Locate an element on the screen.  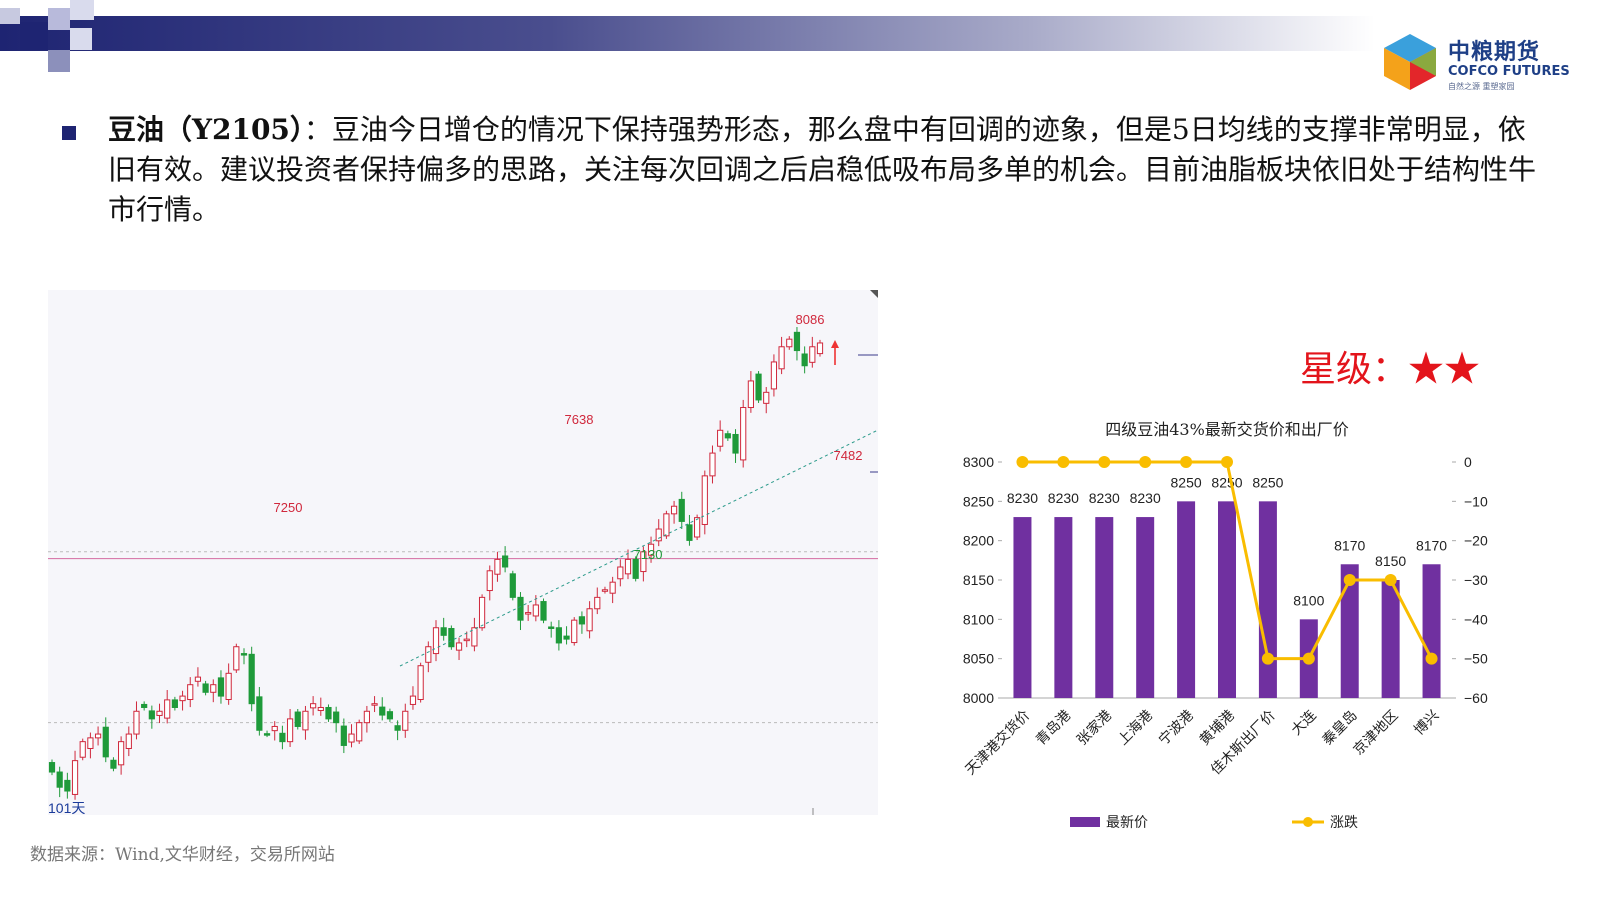
legend-label: 最新价 is located at coordinates (1127, 823).